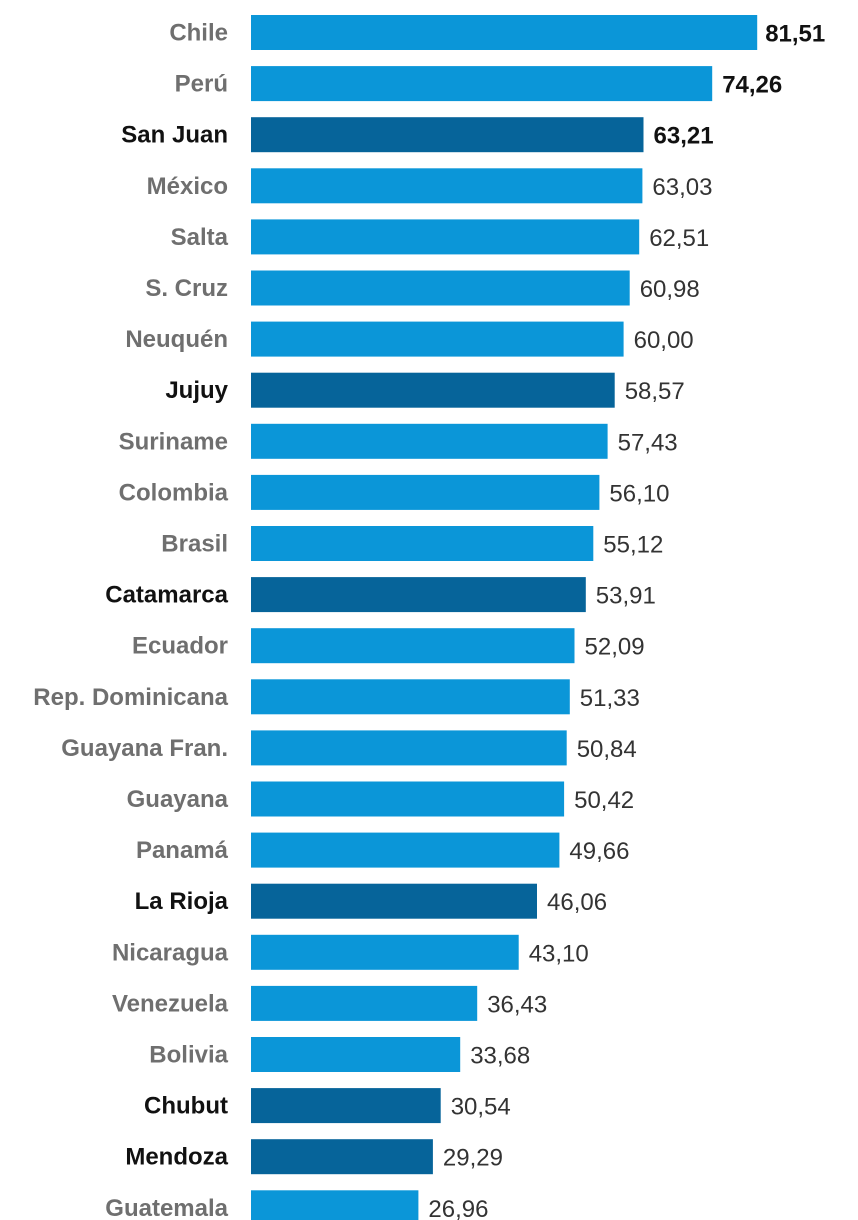 The height and width of the screenshot is (1220, 858). What do you see at coordinates (144, 748) in the screenshot?
I see `category-label-14: Guayana Fran.` at bounding box center [144, 748].